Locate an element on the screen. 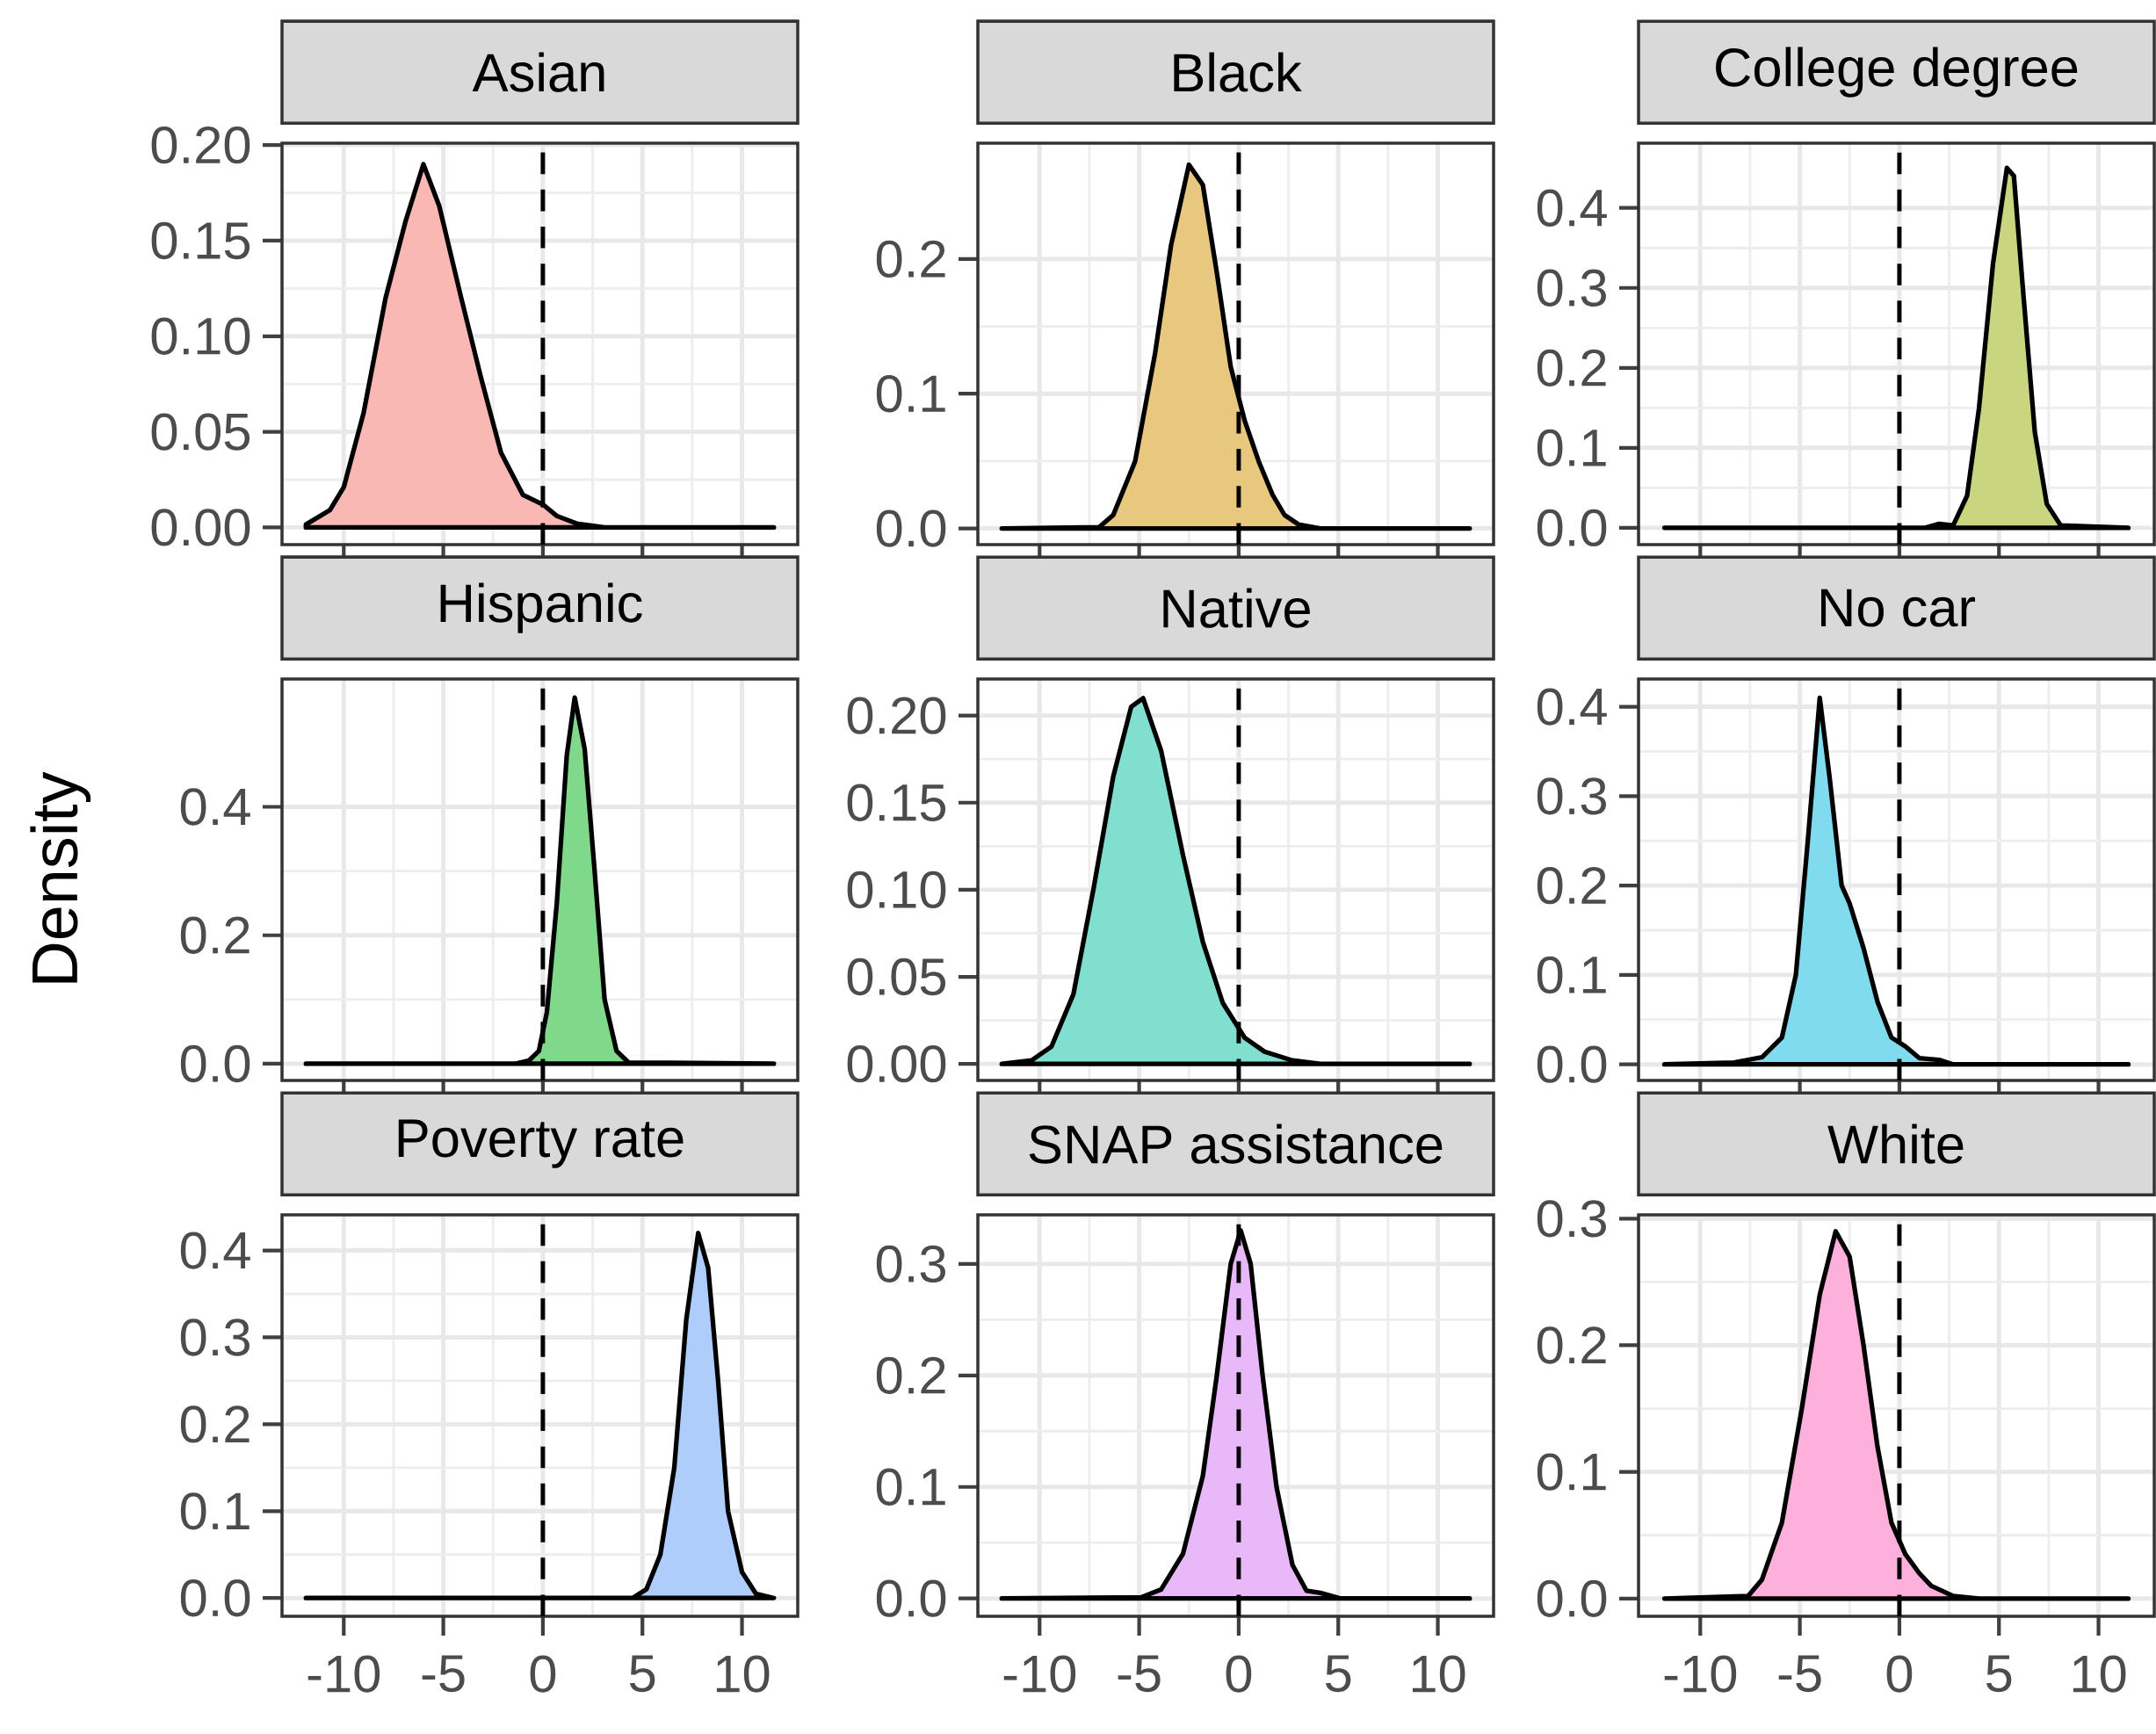  chart-title: College degree is located at coordinates (1897, 72).